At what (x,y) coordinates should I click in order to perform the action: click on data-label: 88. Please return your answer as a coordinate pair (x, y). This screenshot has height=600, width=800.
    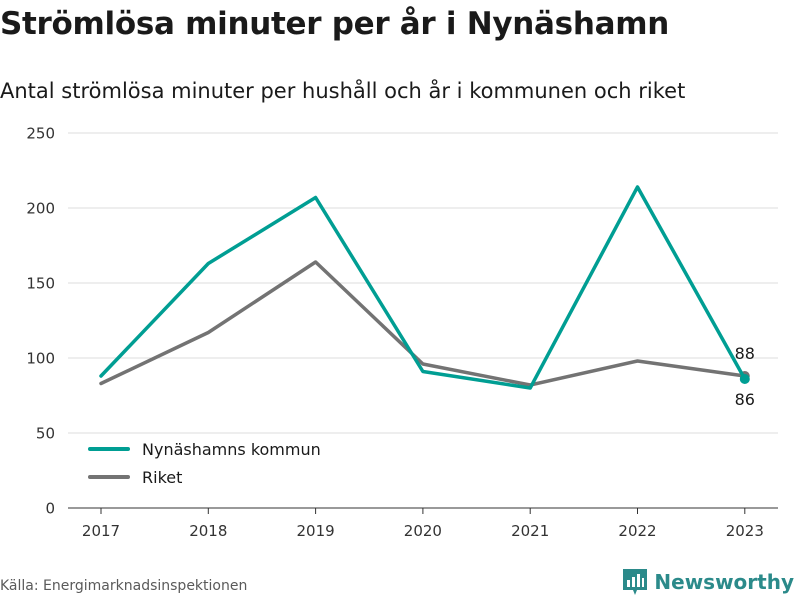
    Looking at the image, I should click on (745, 353).